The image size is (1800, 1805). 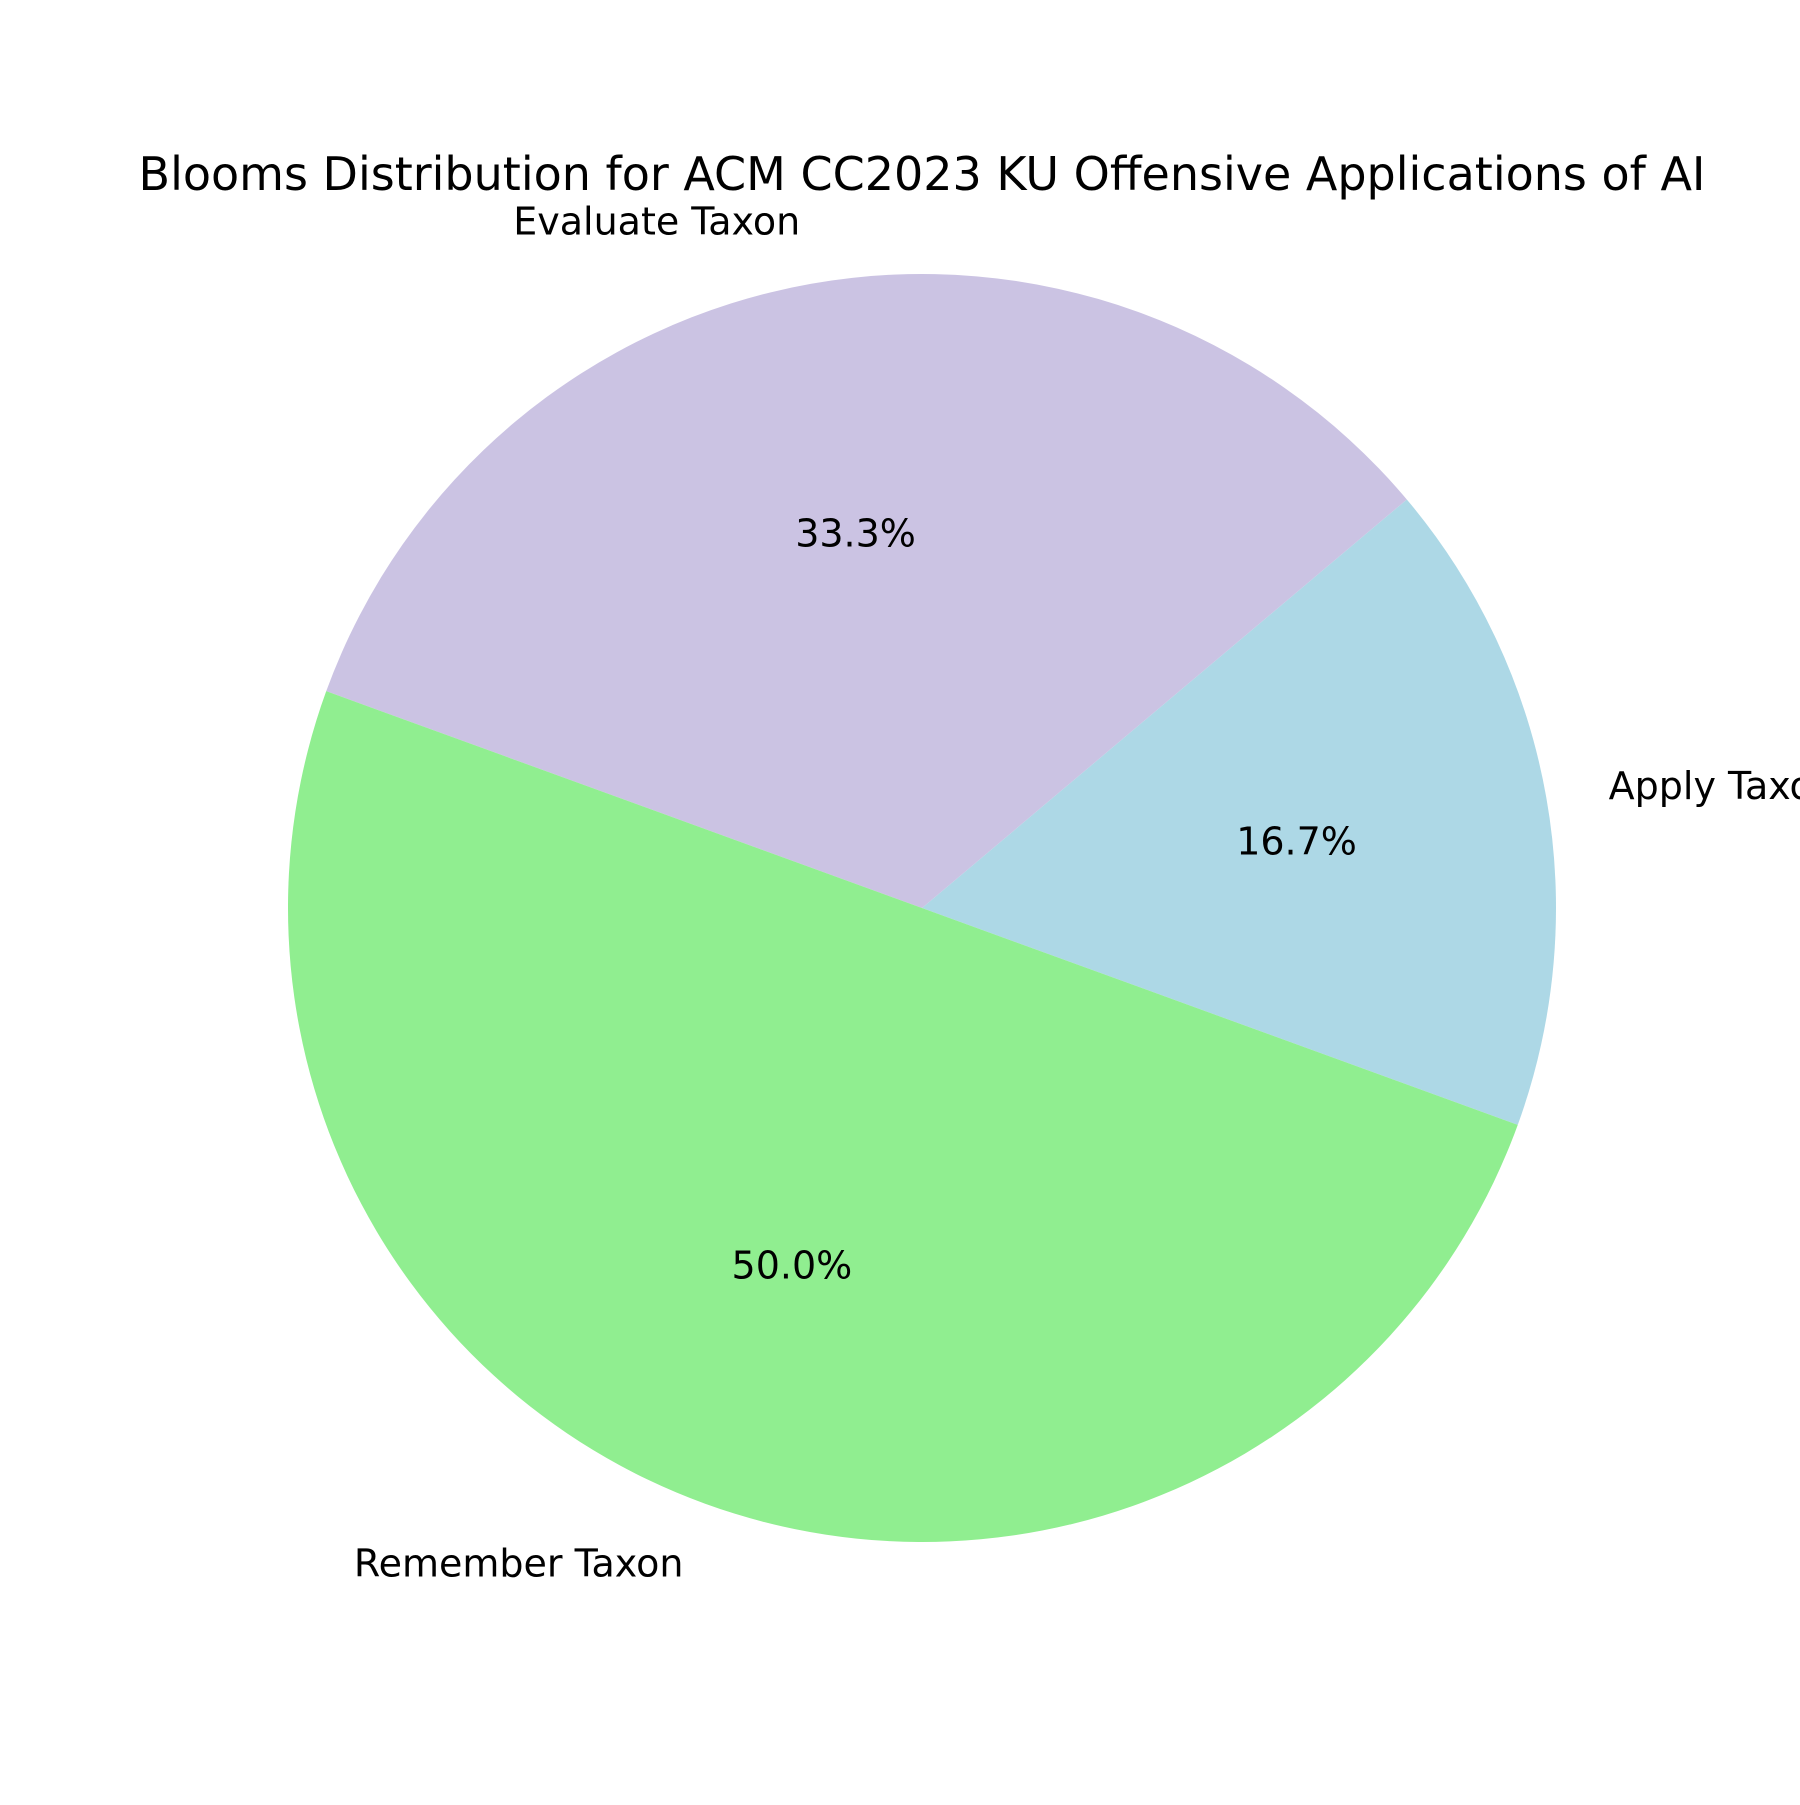 What do you see at coordinates (1296, 842) in the screenshot?
I see `percent-label-apply-taxon: 16.7%` at bounding box center [1296, 842].